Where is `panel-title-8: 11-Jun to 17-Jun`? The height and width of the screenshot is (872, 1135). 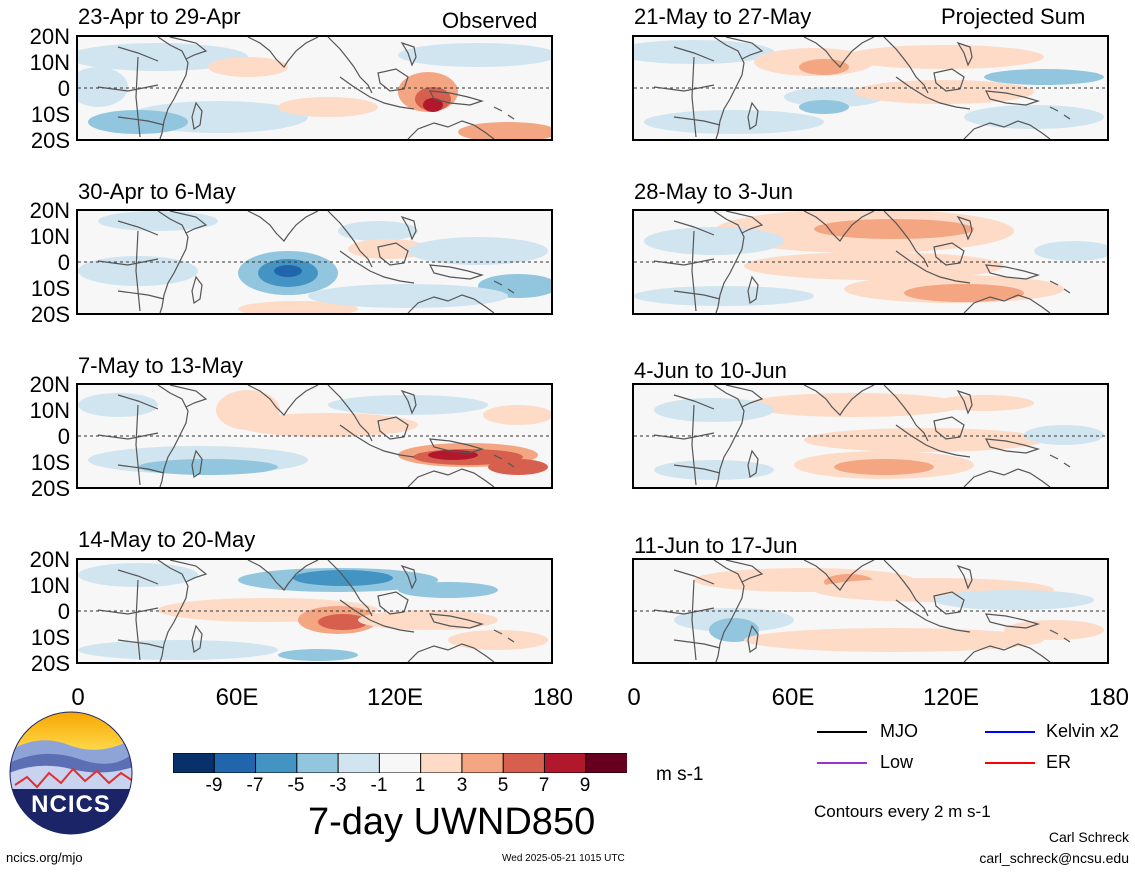
panel-title-8: 11-Jun to 17-Jun is located at coordinates (716, 545).